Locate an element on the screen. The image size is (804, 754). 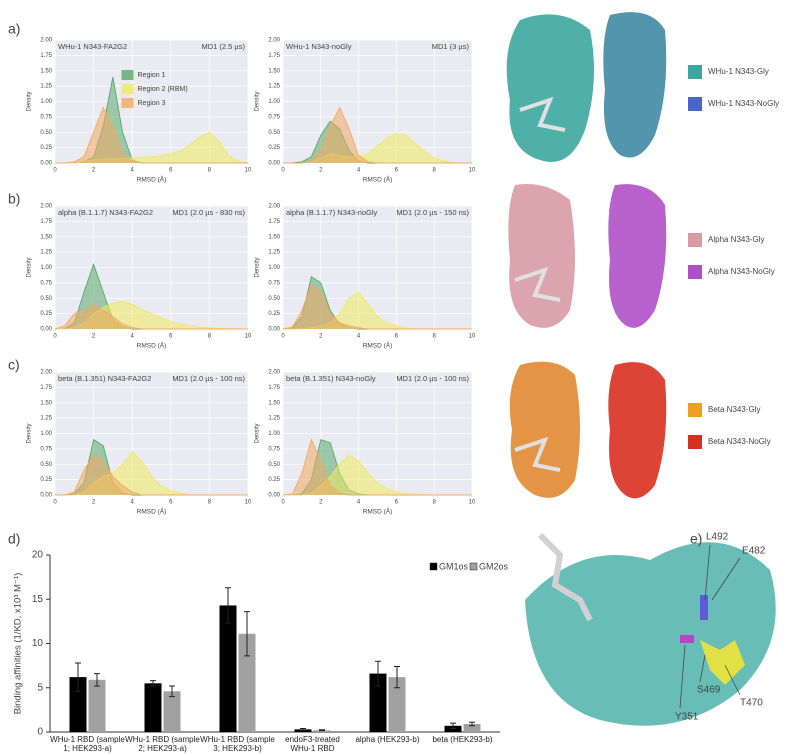
annotation: MD1 (3 µs) is located at coordinates (451, 46).